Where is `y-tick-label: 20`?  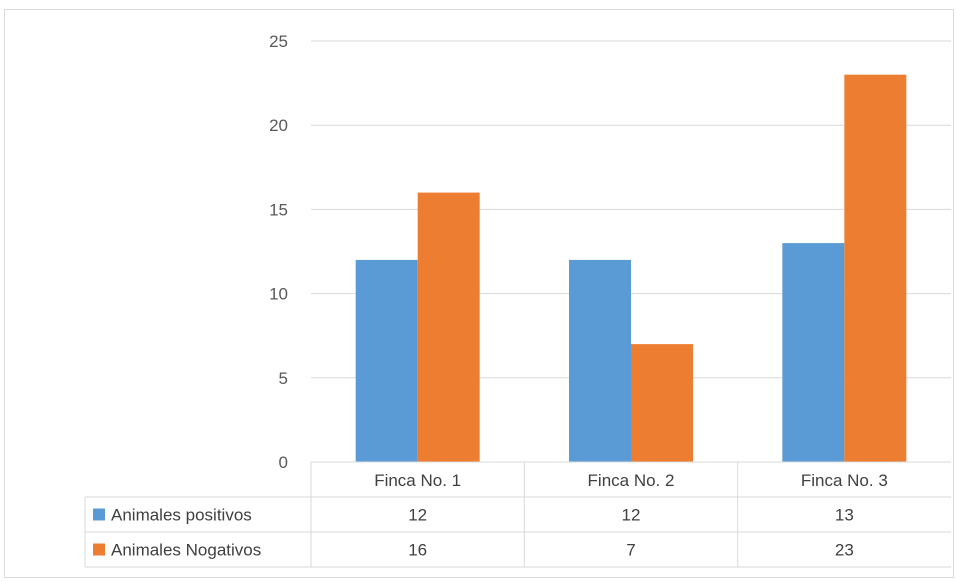 y-tick-label: 20 is located at coordinates (278, 125).